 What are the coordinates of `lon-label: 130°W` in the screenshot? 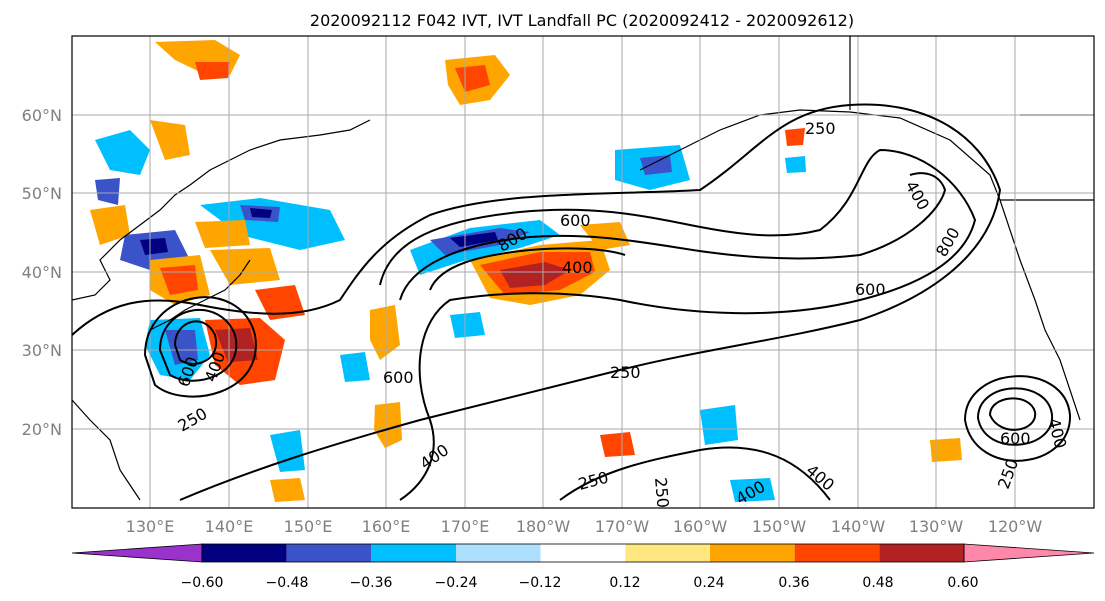 It's located at (936, 526).